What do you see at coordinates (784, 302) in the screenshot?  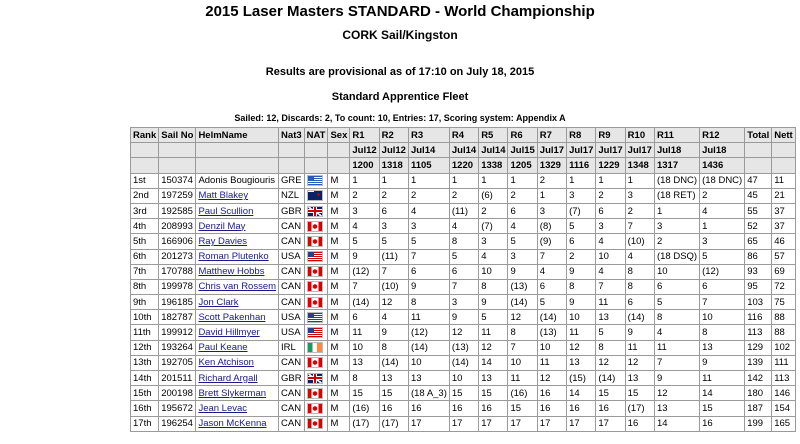 I see `nett: 75` at bounding box center [784, 302].